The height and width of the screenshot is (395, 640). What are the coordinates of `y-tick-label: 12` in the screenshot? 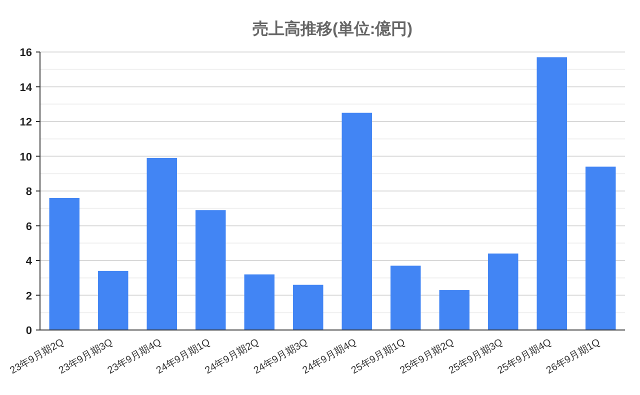 It's located at (26, 122).